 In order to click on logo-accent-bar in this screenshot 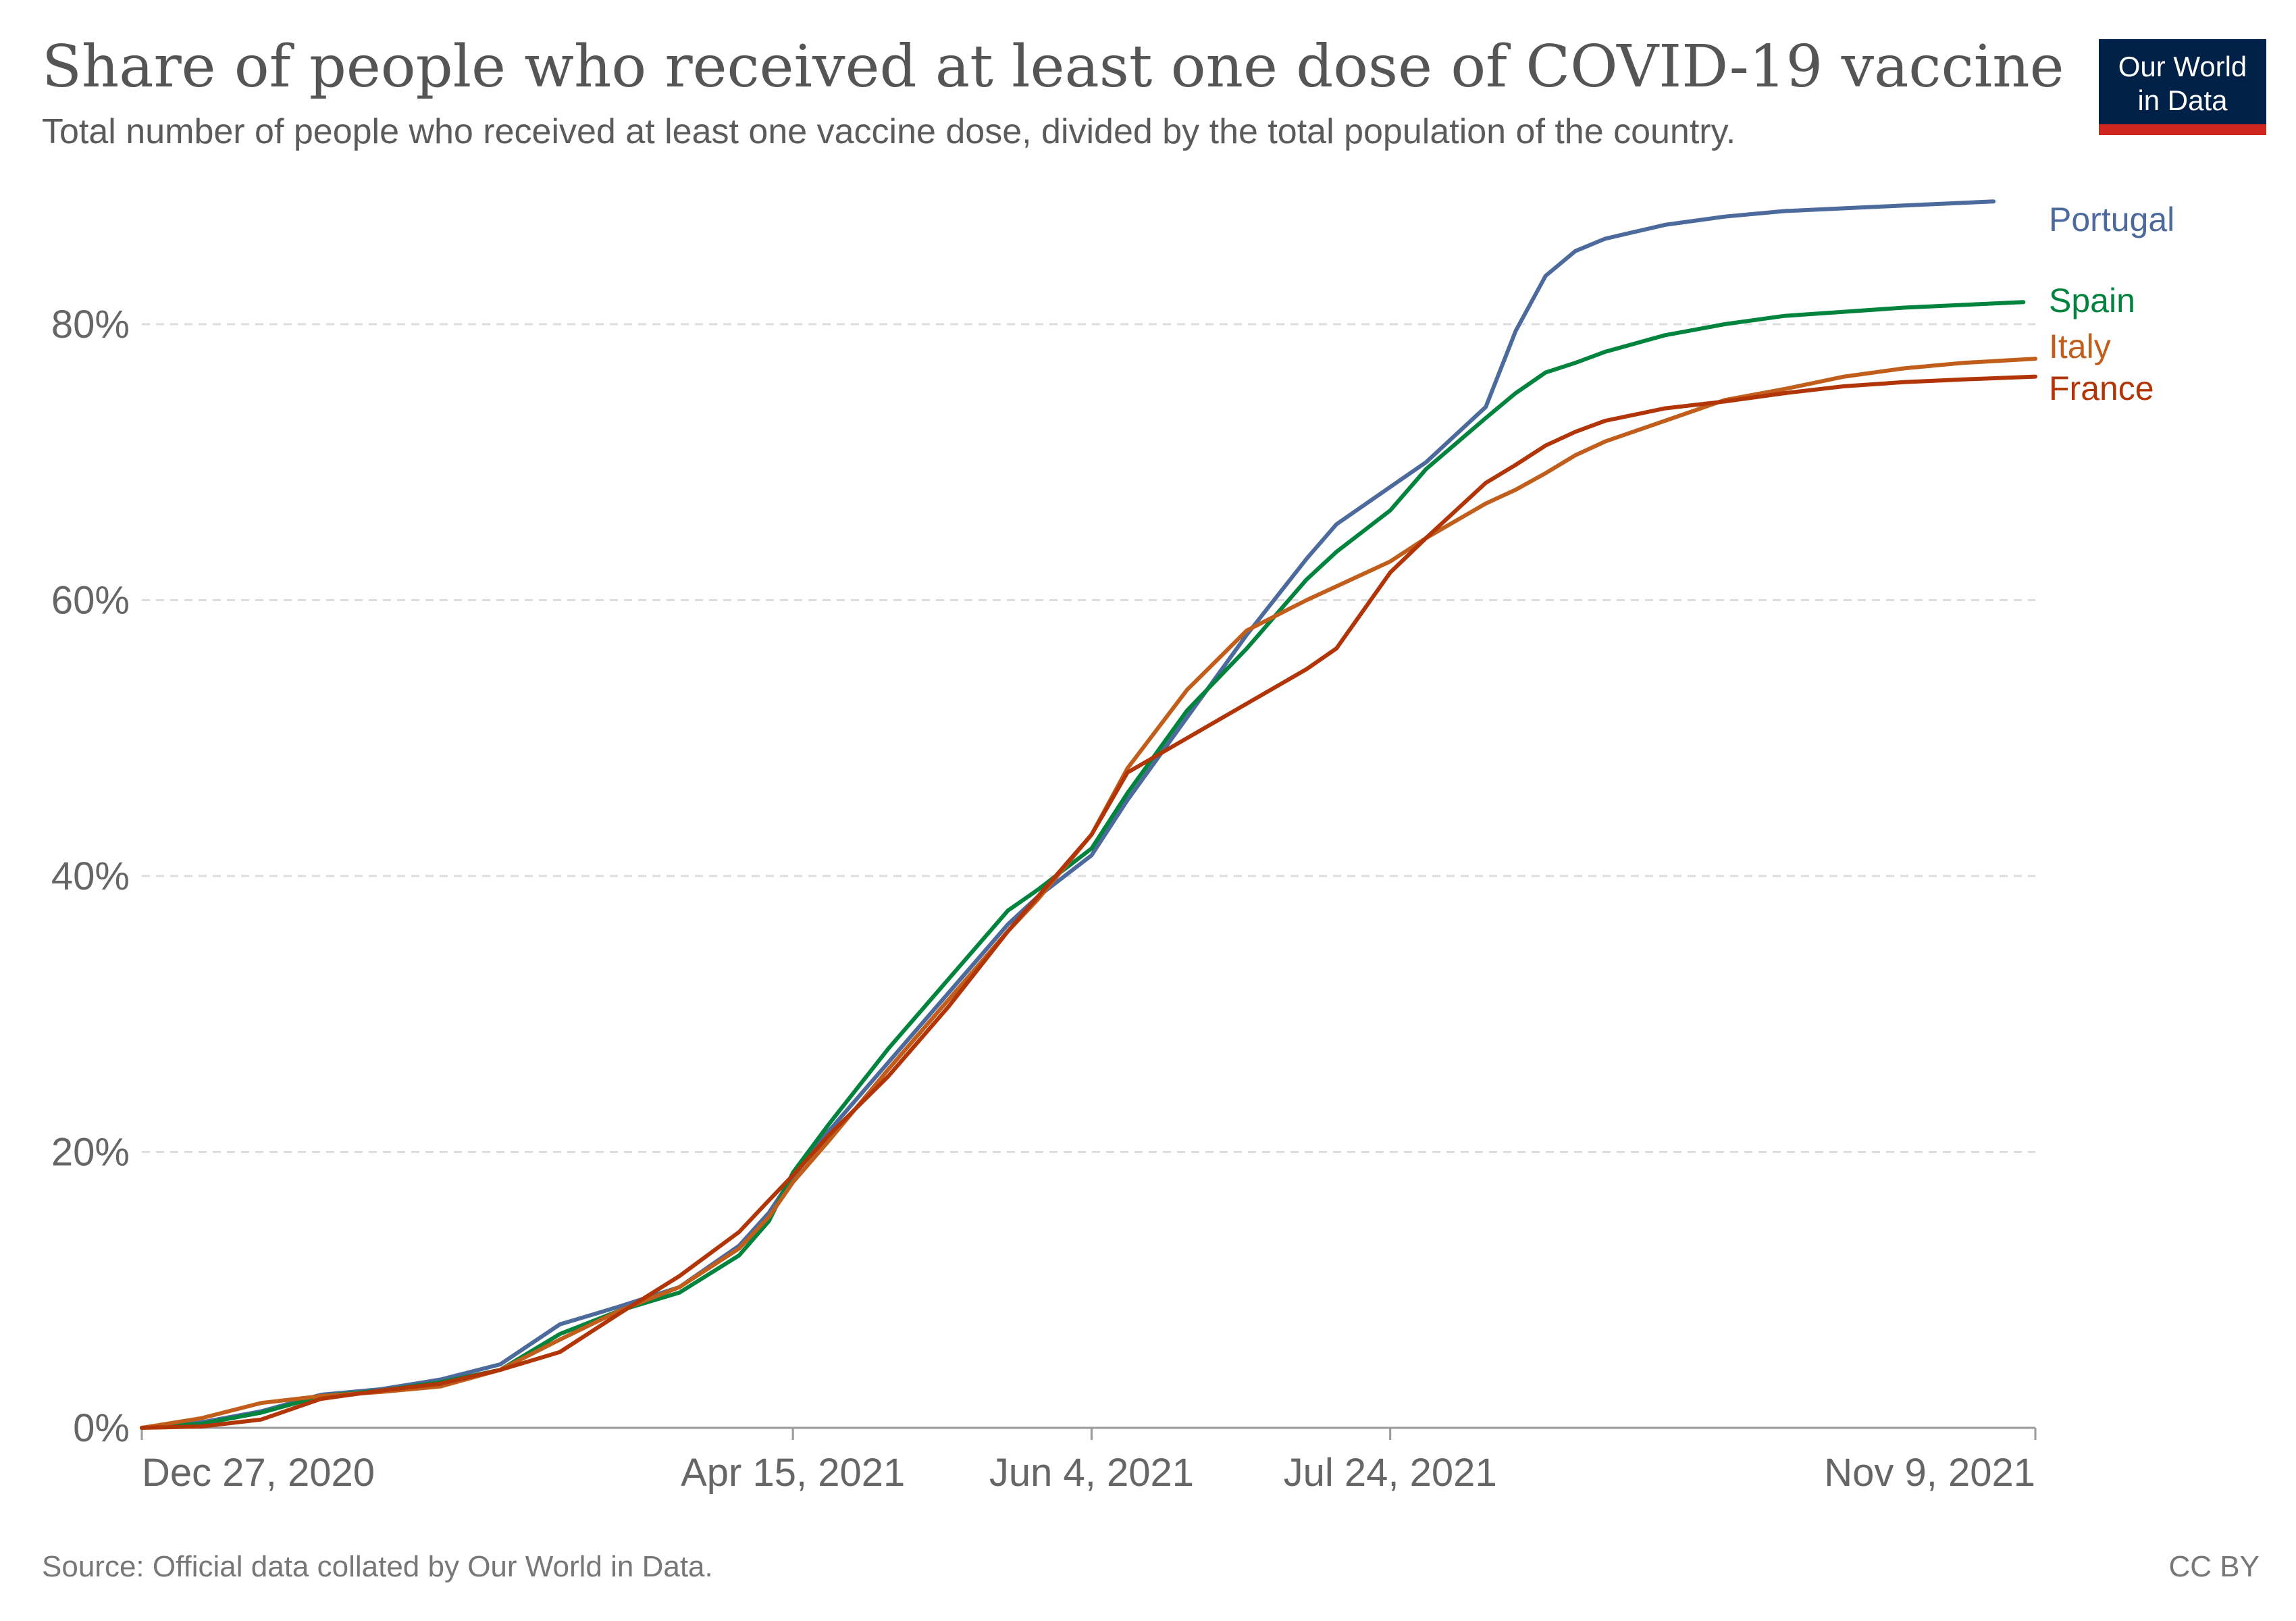, I will do `click(2182, 129)`.